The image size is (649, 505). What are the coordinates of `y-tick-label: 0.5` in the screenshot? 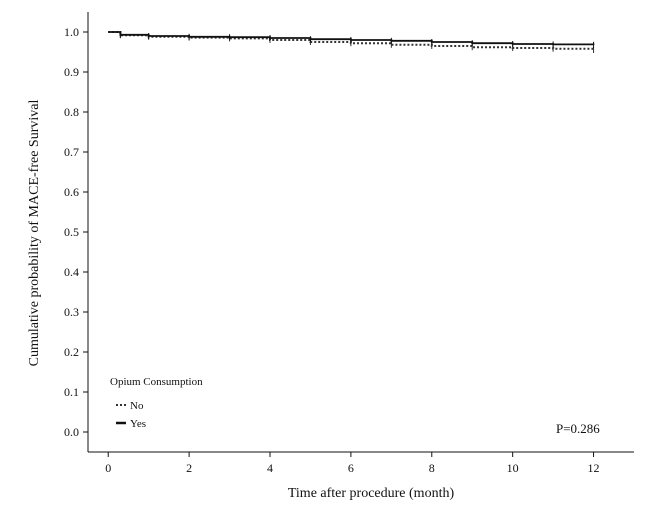 It's located at (71, 232).